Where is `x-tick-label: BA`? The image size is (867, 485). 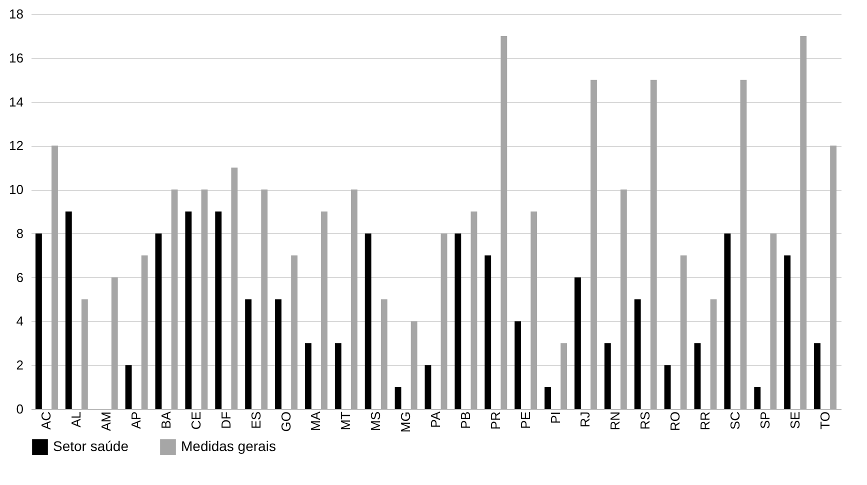
x-tick-label: BA is located at coordinates (166, 420).